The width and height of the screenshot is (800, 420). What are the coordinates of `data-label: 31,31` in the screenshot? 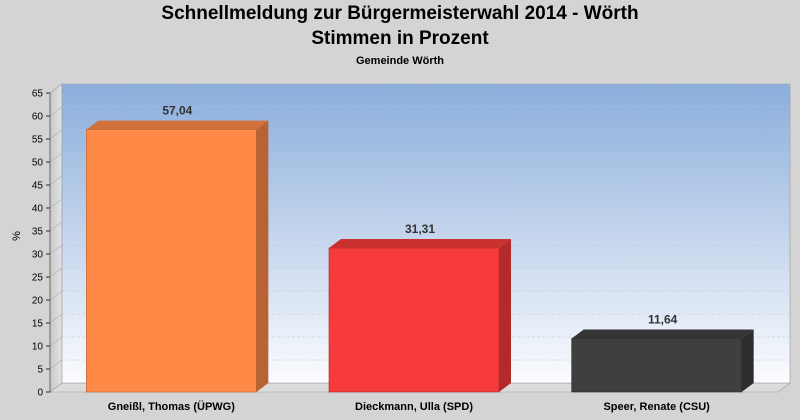 It's located at (420, 229).